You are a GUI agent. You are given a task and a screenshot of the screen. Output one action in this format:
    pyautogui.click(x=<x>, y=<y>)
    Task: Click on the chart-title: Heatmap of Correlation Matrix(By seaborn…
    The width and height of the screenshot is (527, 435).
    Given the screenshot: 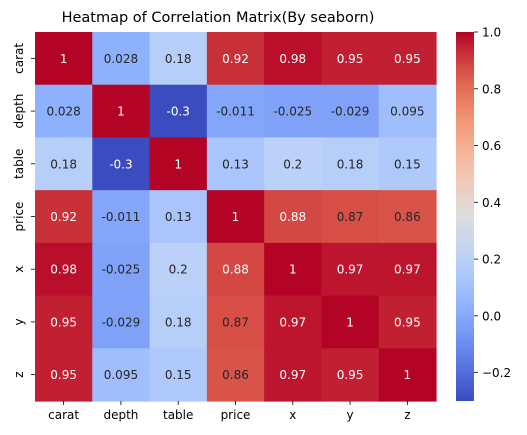 What is the action you would take?
    pyautogui.click(x=218, y=18)
    